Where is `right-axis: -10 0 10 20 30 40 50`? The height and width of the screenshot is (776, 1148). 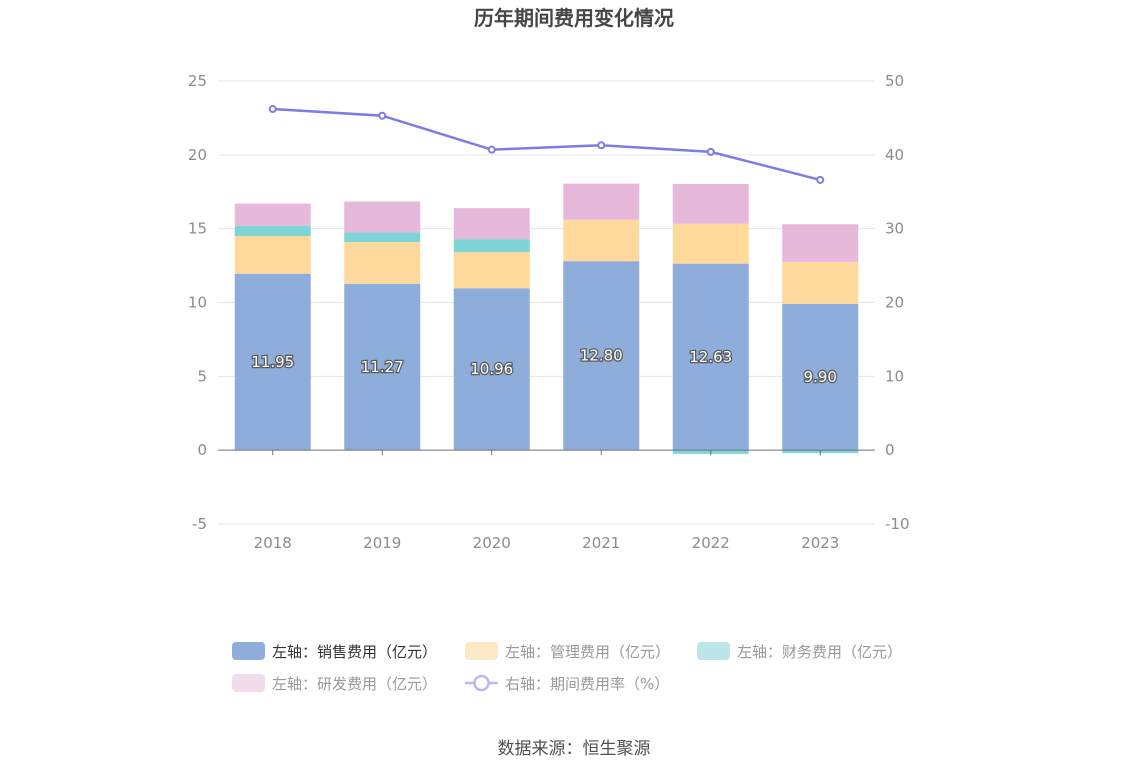 right-axis: -10 0 10 20 30 40 50 is located at coordinates (897, 302).